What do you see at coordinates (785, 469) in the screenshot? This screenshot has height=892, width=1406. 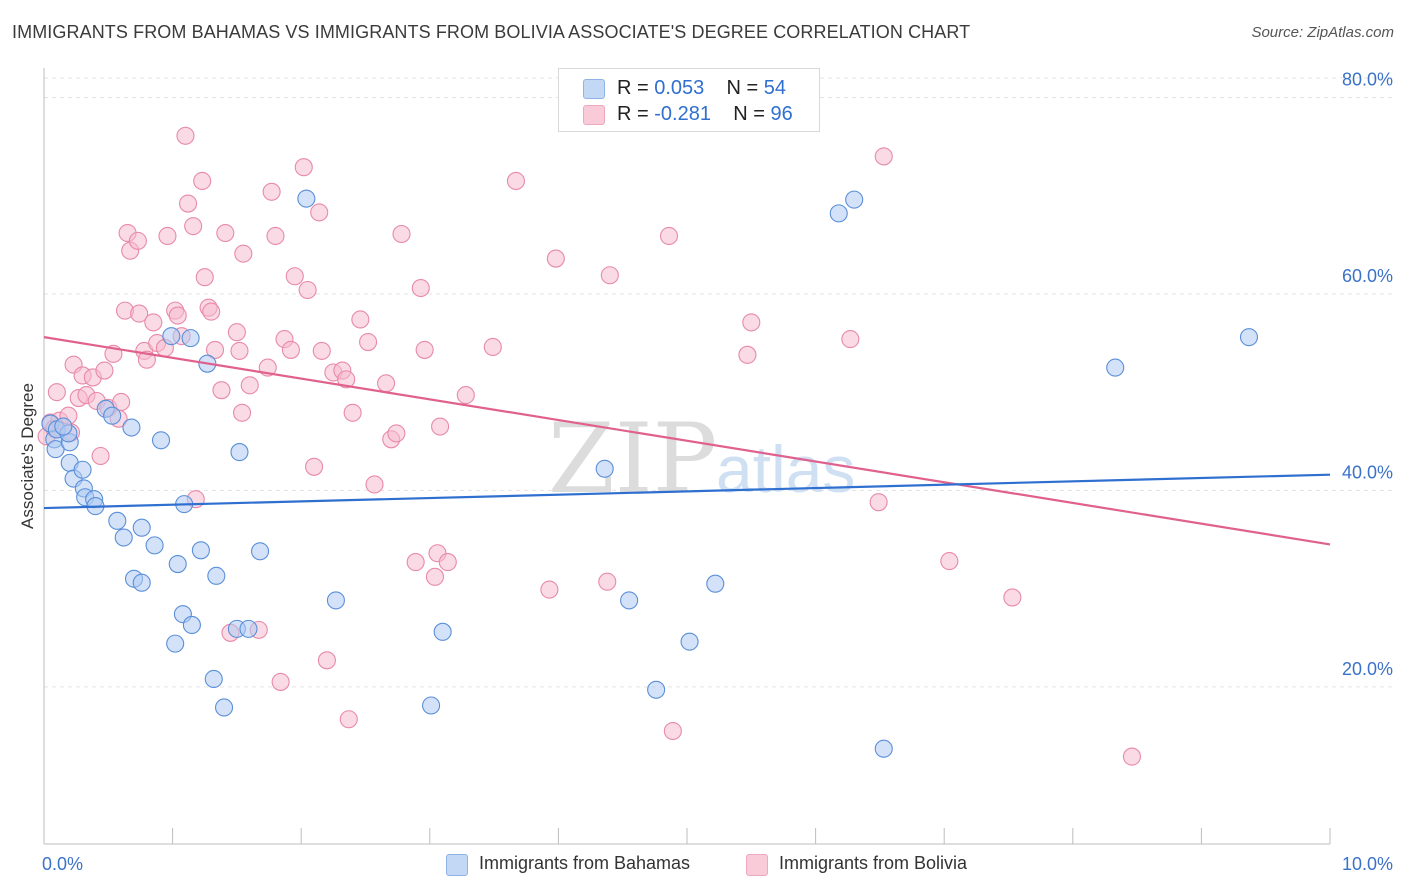 I see `watermark-atlas: atlas` at bounding box center [785, 469].